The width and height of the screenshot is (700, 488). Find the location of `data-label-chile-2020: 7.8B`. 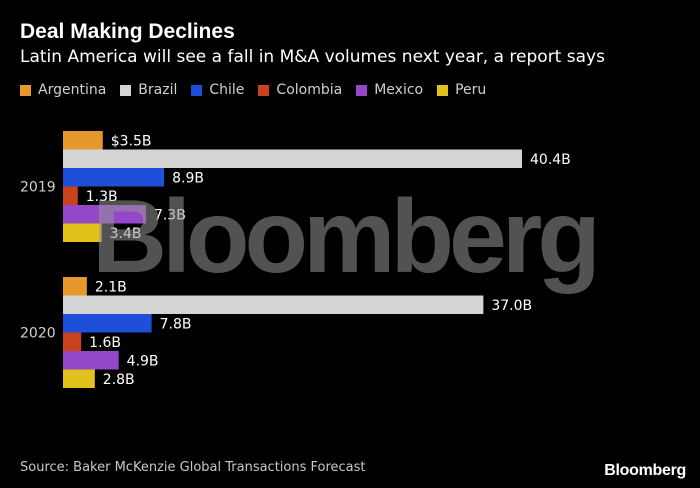

data-label-chile-2020: 7.8B is located at coordinates (176, 324).